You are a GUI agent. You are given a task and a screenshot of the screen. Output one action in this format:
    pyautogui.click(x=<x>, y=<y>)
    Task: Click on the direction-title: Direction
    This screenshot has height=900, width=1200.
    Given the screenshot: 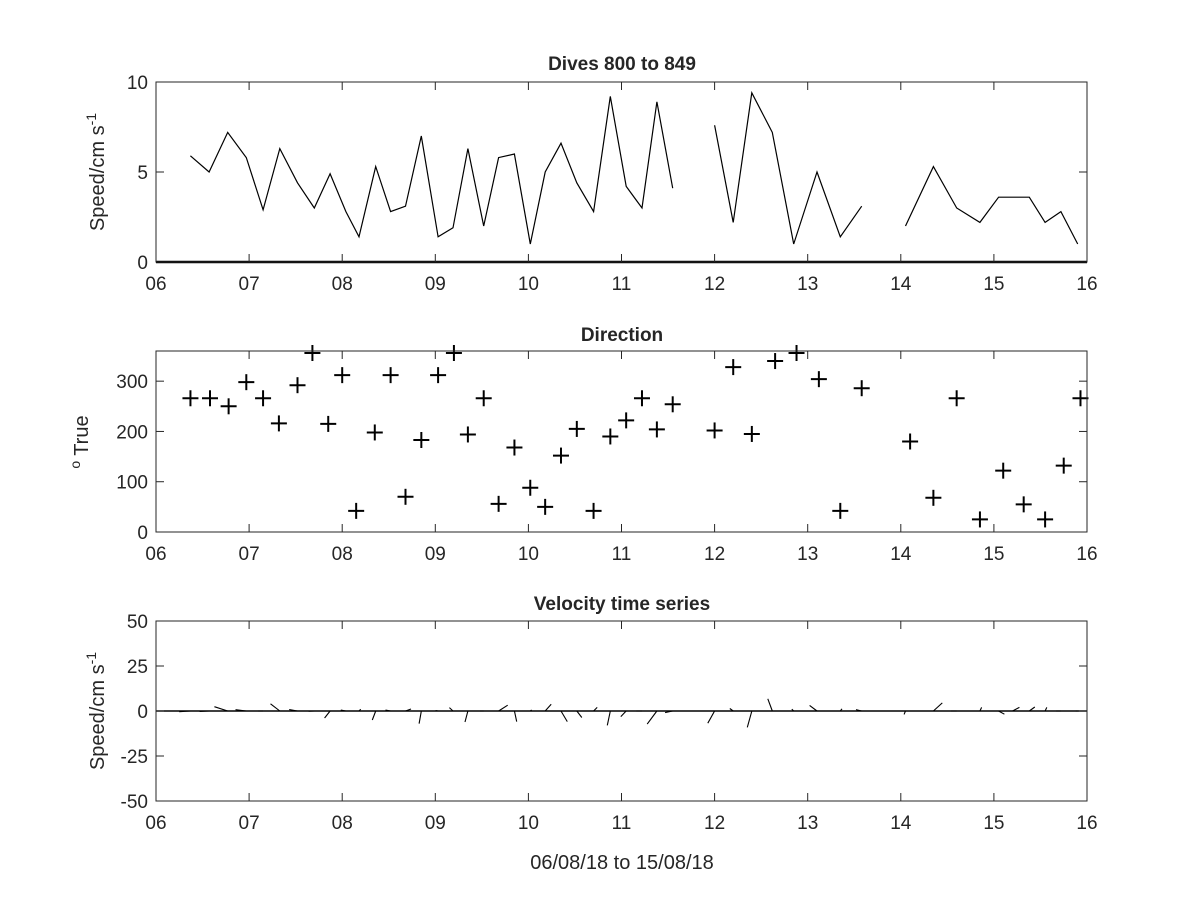 What is the action you would take?
    pyautogui.click(x=622, y=335)
    